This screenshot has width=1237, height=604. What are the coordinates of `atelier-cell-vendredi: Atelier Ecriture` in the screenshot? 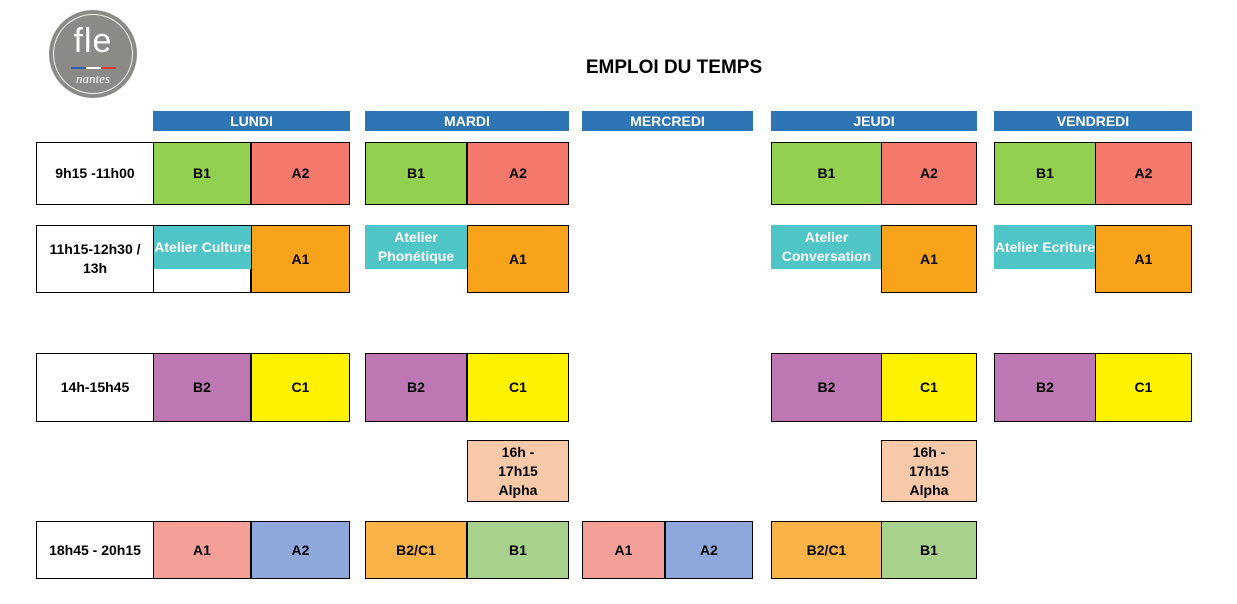 It's located at (1045, 247).